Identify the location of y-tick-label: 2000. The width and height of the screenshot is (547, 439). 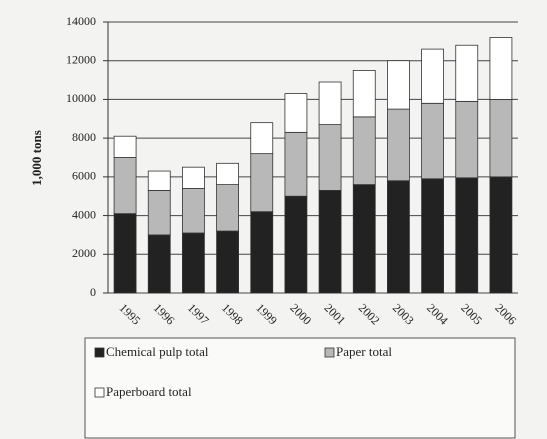
(84, 253).